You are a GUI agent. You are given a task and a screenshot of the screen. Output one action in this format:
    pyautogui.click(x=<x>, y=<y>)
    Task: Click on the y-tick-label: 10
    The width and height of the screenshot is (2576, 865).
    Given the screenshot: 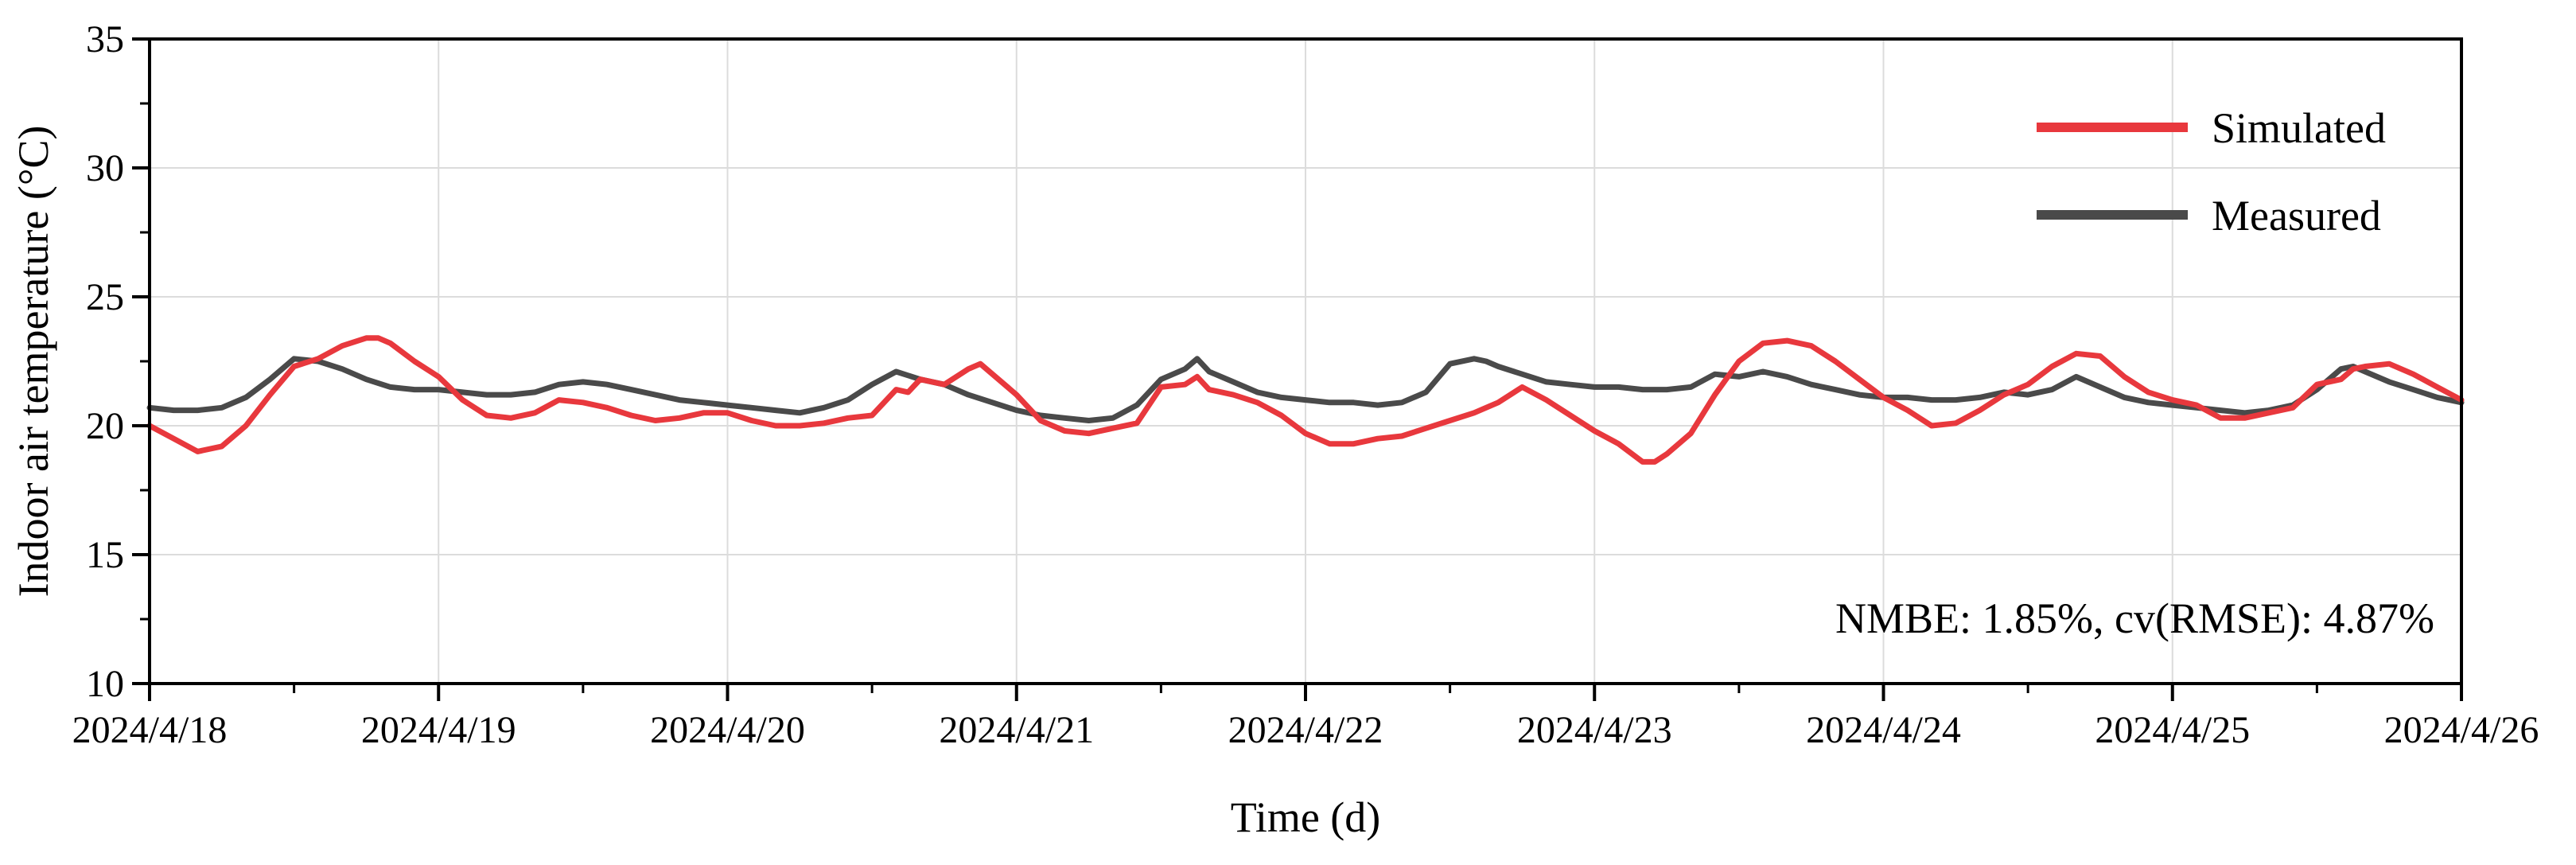 What is the action you would take?
    pyautogui.click(x=105, y=684)
    